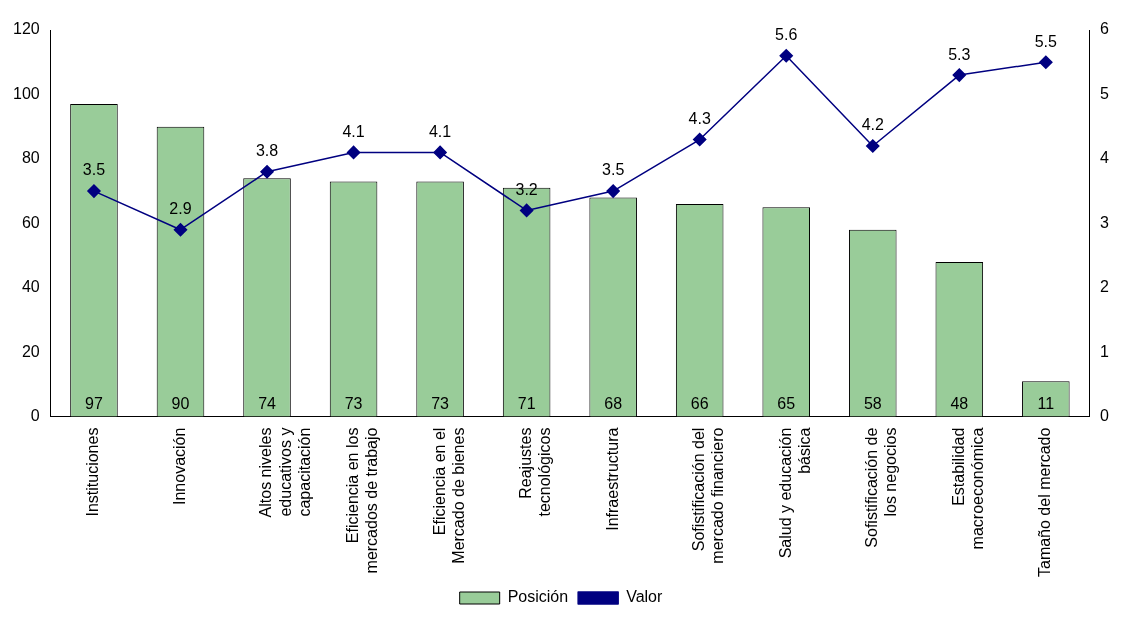  Describe the element at coordinates (30, 351) in the screenshot. I see `y-tick-label: 20` at that location.